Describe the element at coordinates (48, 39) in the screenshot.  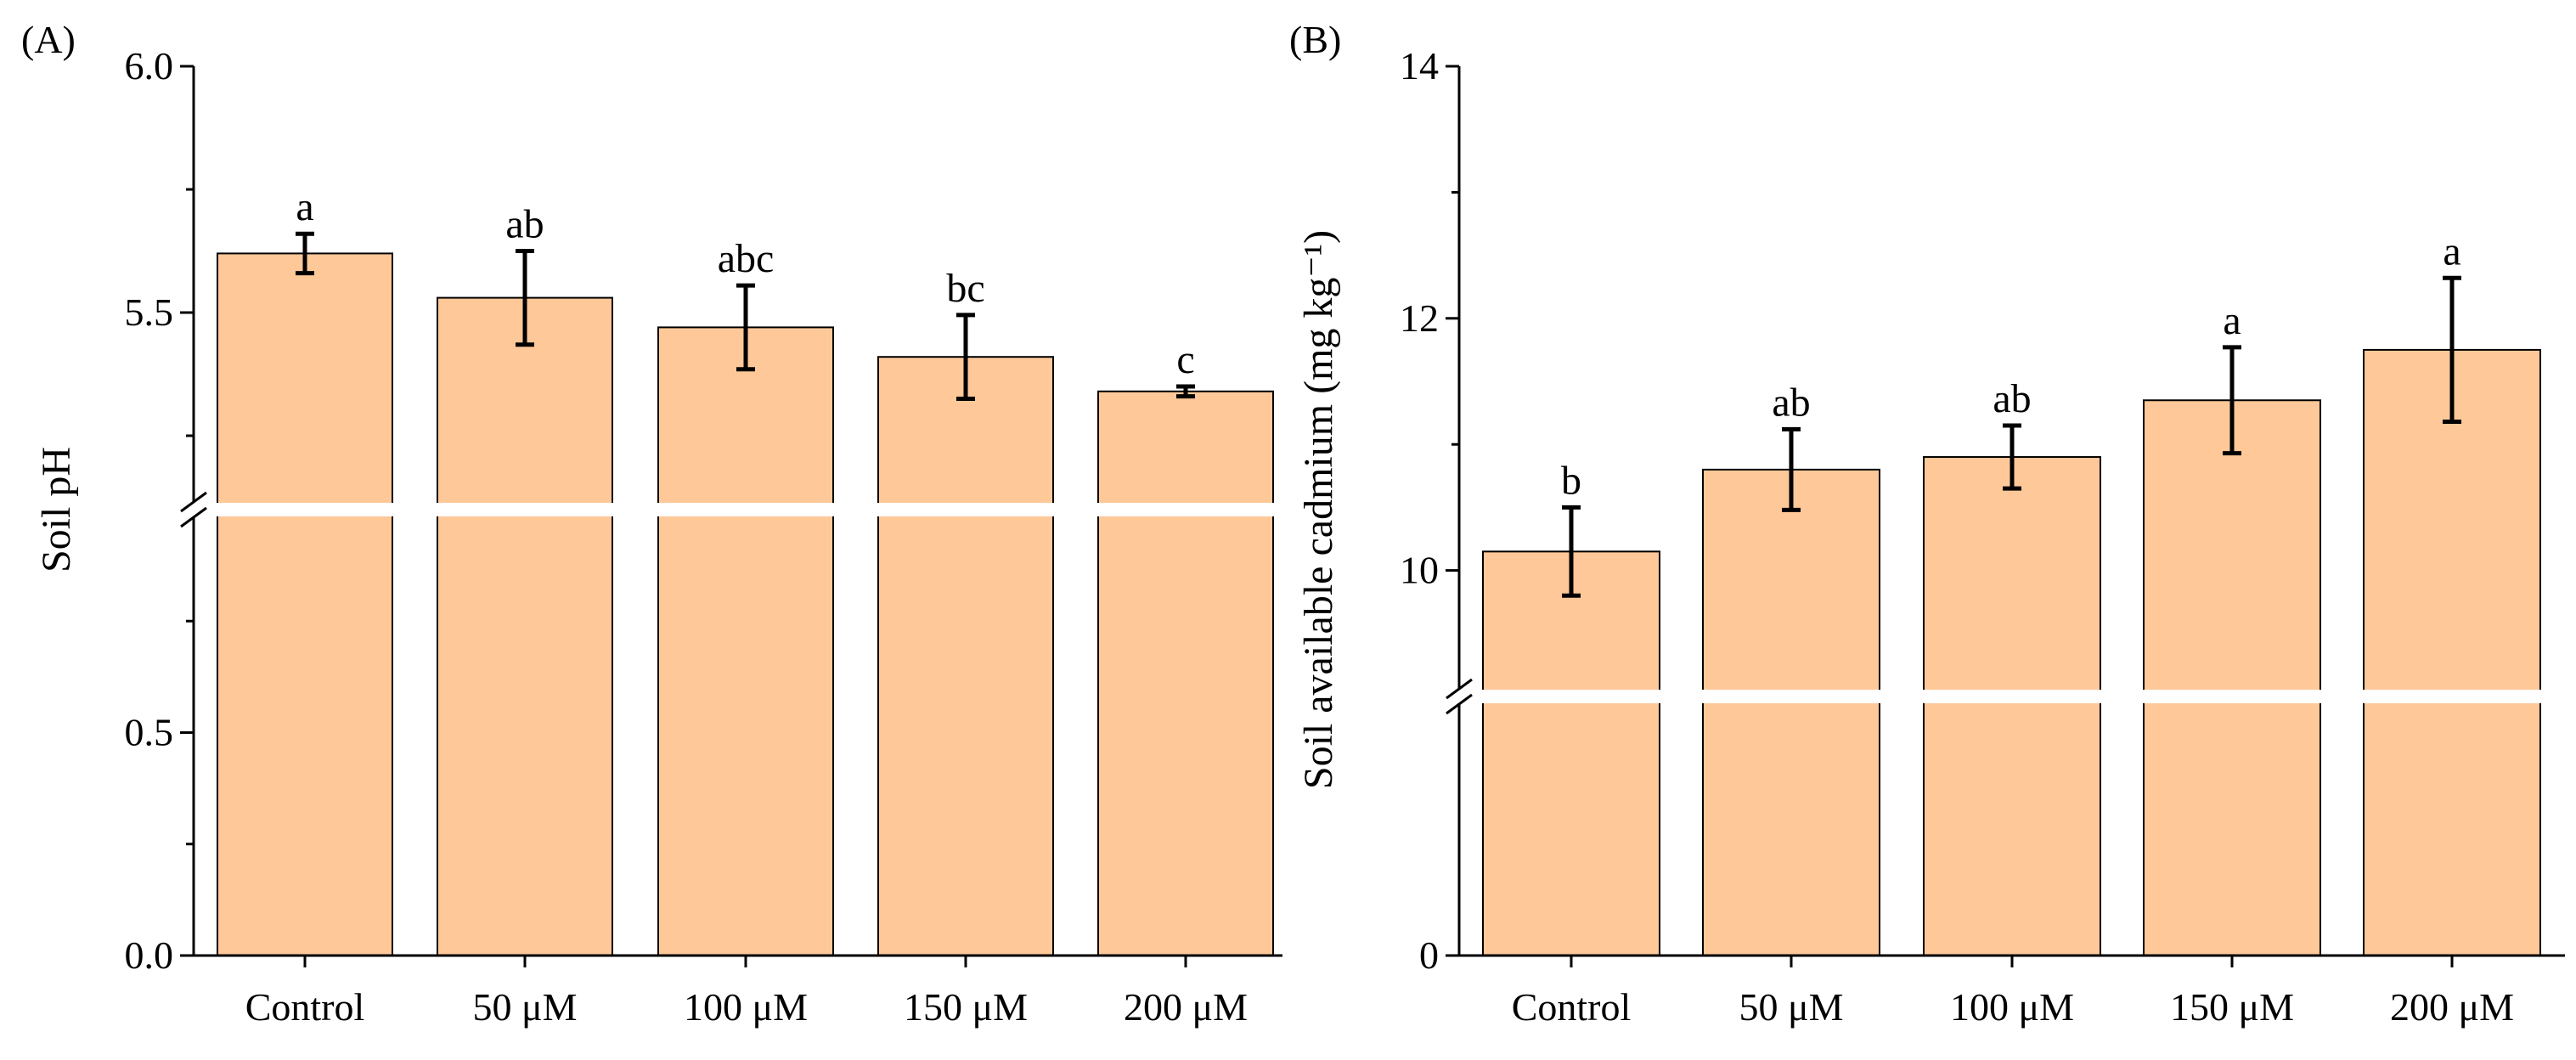
I see `panel-label: (A)` at that location.